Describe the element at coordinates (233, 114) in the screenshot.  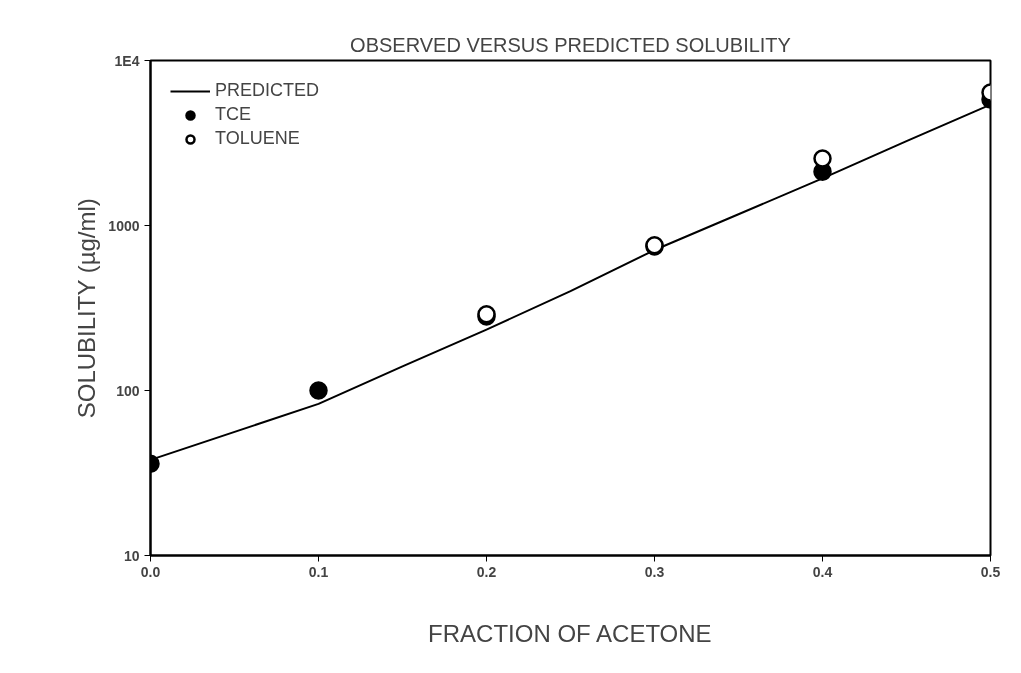
I see `legend-label: TCE` at that location.